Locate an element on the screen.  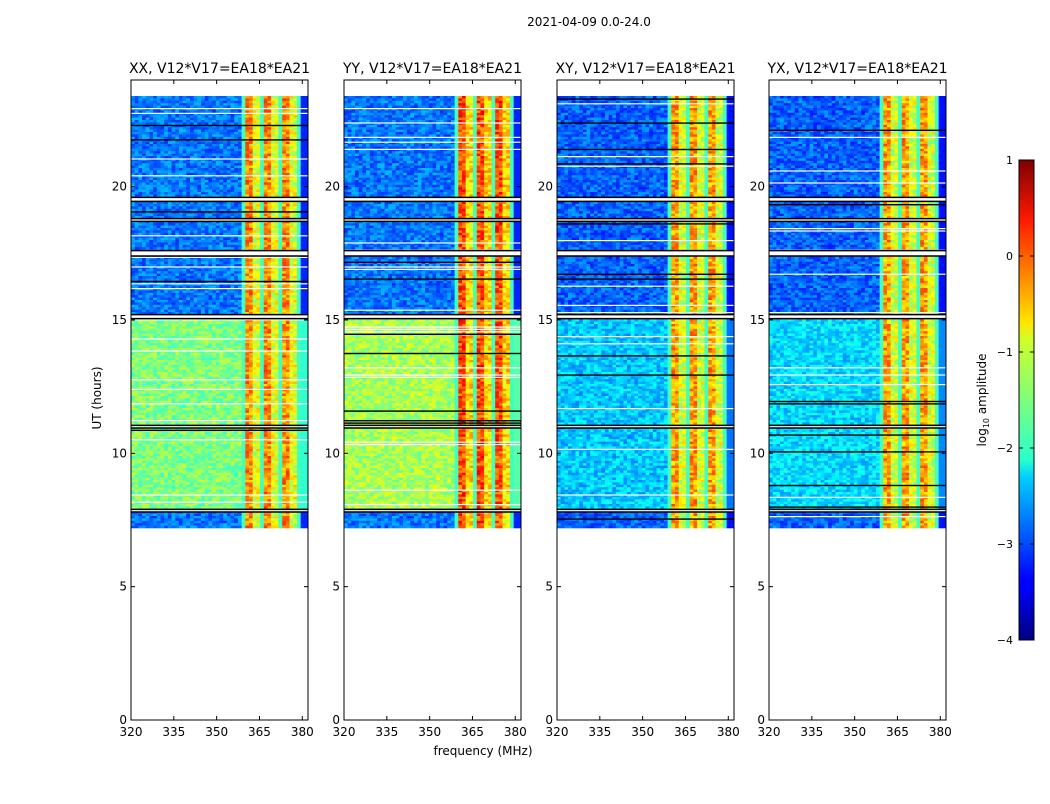
colorbar-gradient is located at coordinates (1026, 400).